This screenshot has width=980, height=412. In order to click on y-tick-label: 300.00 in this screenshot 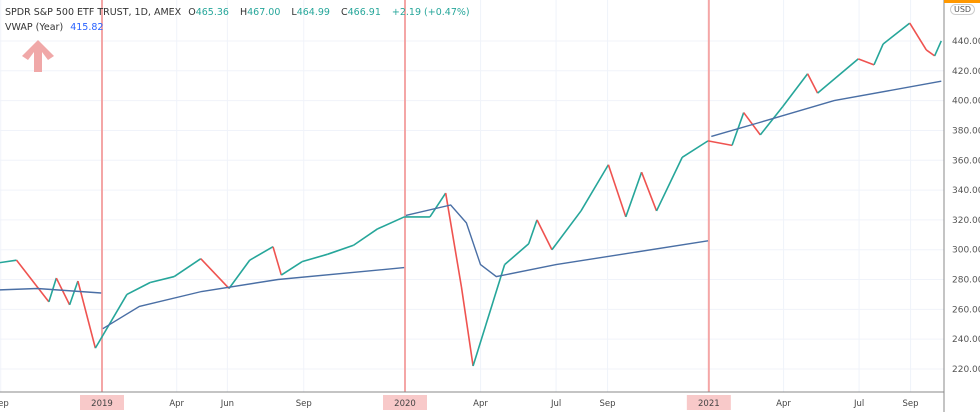, I will do `click(966, 251)`.